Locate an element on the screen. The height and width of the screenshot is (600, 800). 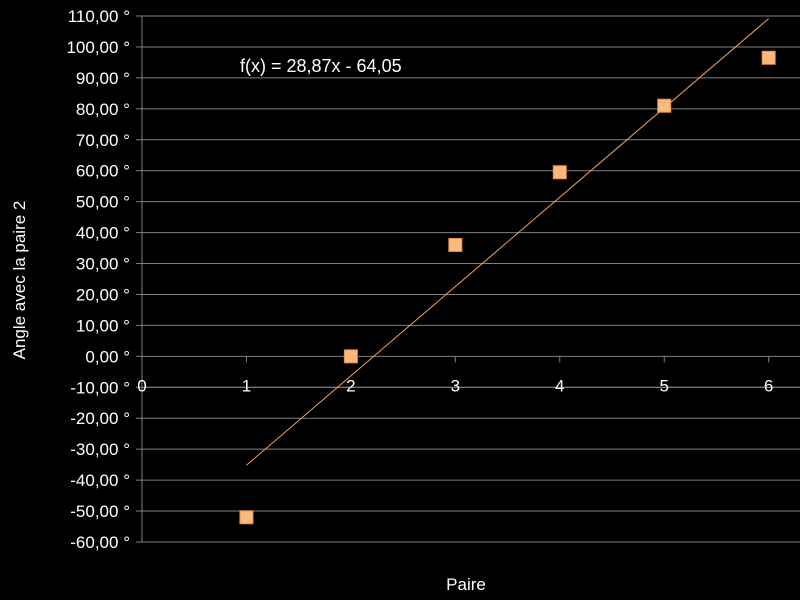
y-tick-label: 110,00 ° is located at coordinates (99, 16).